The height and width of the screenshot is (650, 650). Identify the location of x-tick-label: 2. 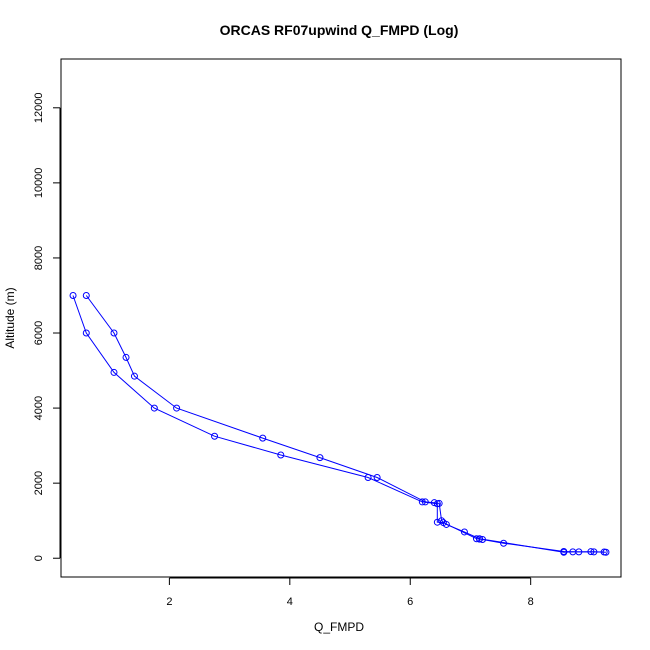
(169, 602).